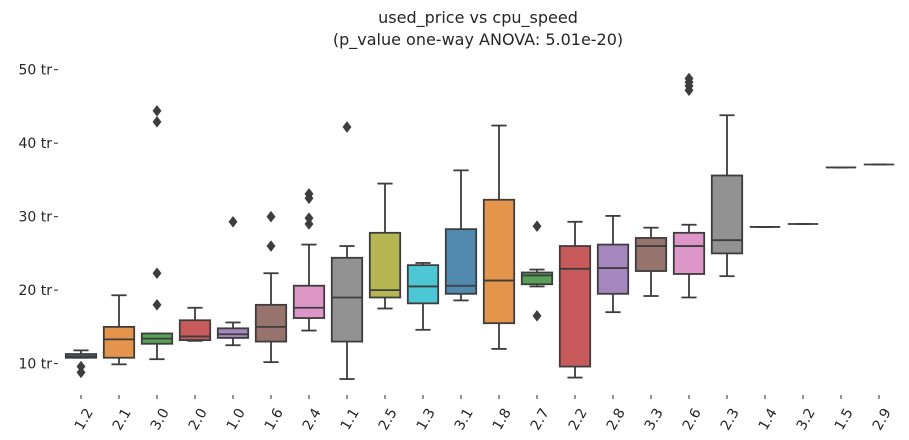 The width and height of the screenshot is (909, 440). Describe the element at coordinates (768, 419) in the screenshot. I see `x-tick-label: 1.4` at that location.